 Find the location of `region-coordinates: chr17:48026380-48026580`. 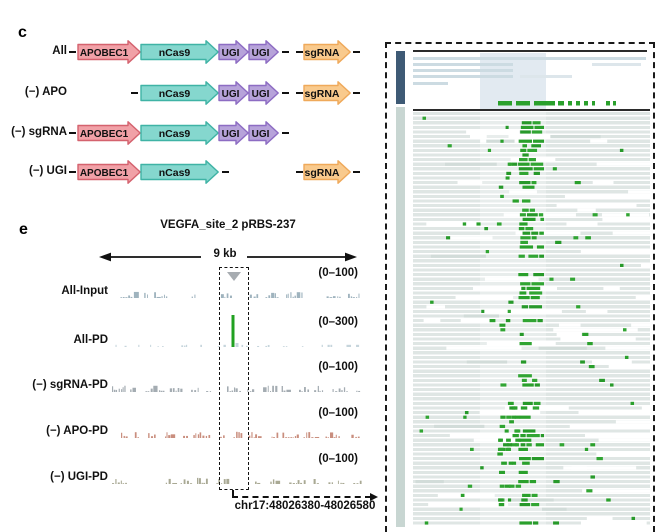

region-coordinates: chr17:48026380-48026580 is located at coordinates (305, 506).